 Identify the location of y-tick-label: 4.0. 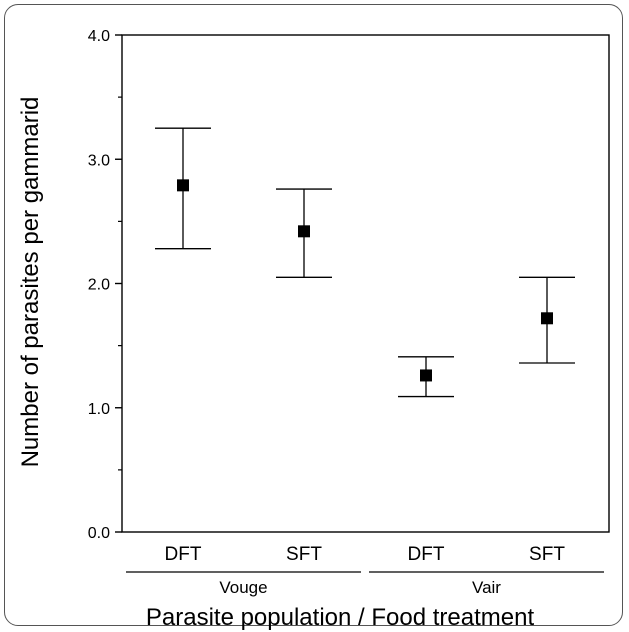
(99, 36).